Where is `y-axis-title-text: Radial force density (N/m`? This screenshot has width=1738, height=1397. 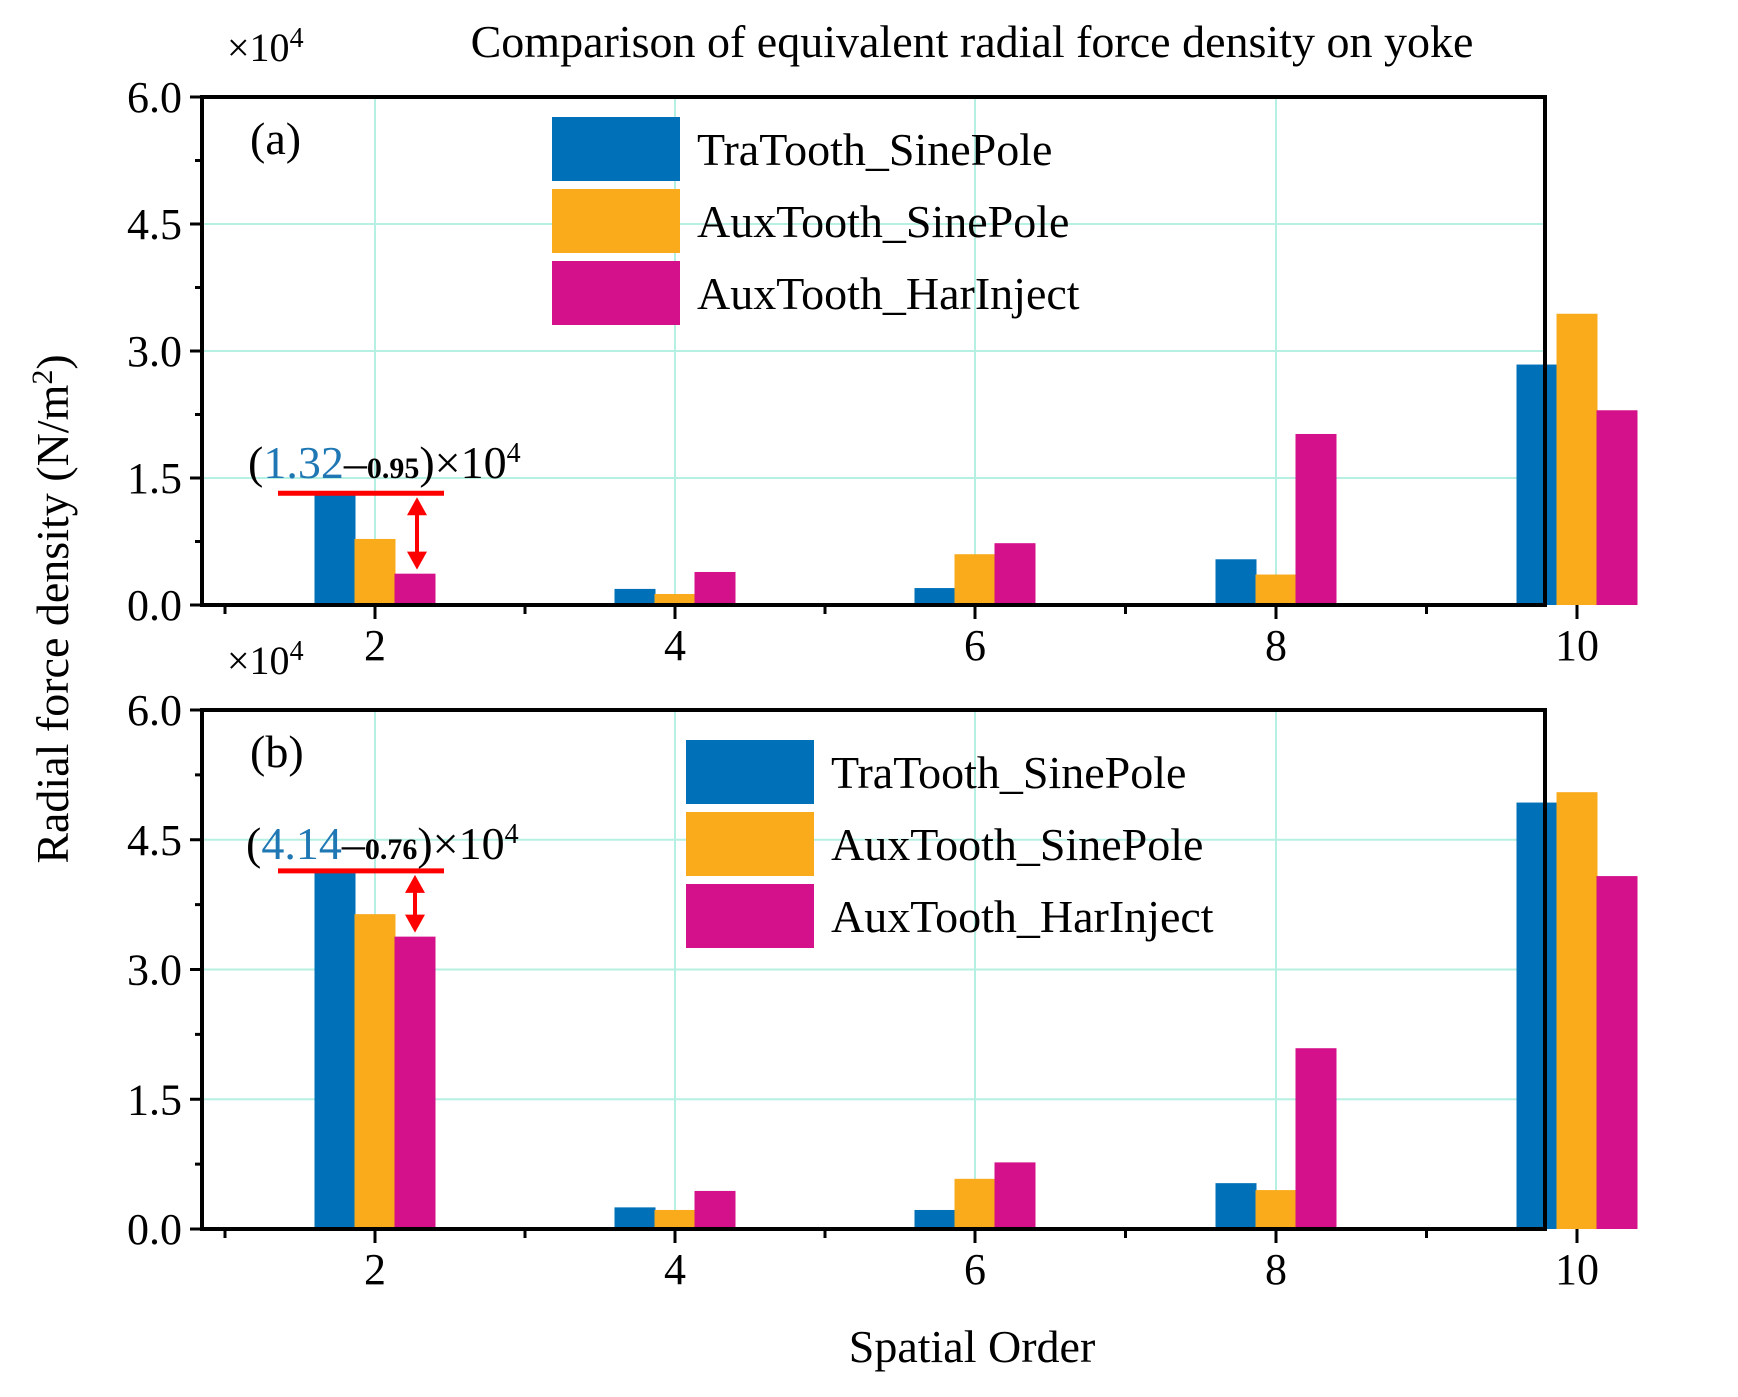
y-axis-title-text: Radial force density (N/m is located at coordinates (52, 623).